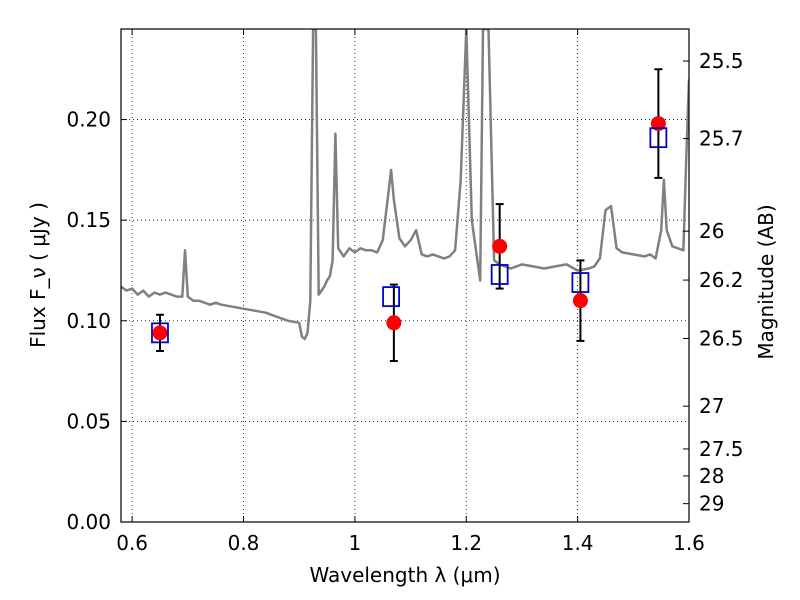  I want to click on y-axis: 0.00 0.05 0.10 0.15 0.20, so click(96, 321).